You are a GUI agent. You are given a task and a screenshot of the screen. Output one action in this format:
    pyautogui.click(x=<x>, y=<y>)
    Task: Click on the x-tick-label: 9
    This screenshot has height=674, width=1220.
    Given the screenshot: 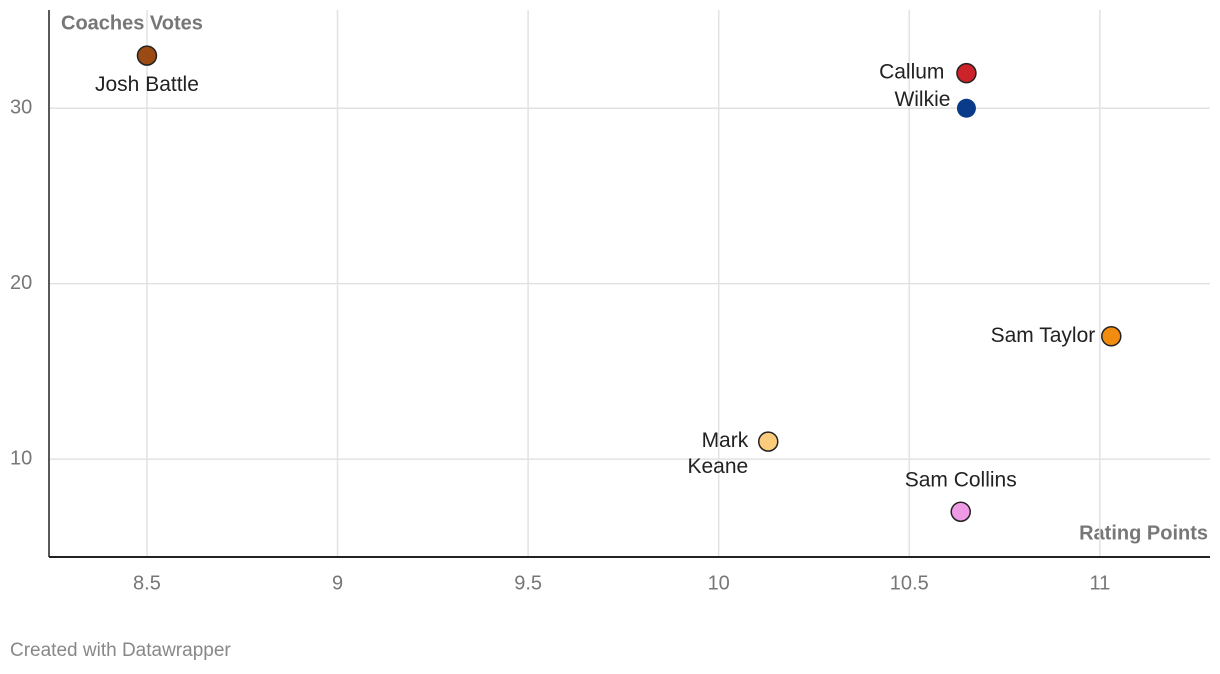 What is the action you would take?
    pyautogui.click(x=337, y=583)
    